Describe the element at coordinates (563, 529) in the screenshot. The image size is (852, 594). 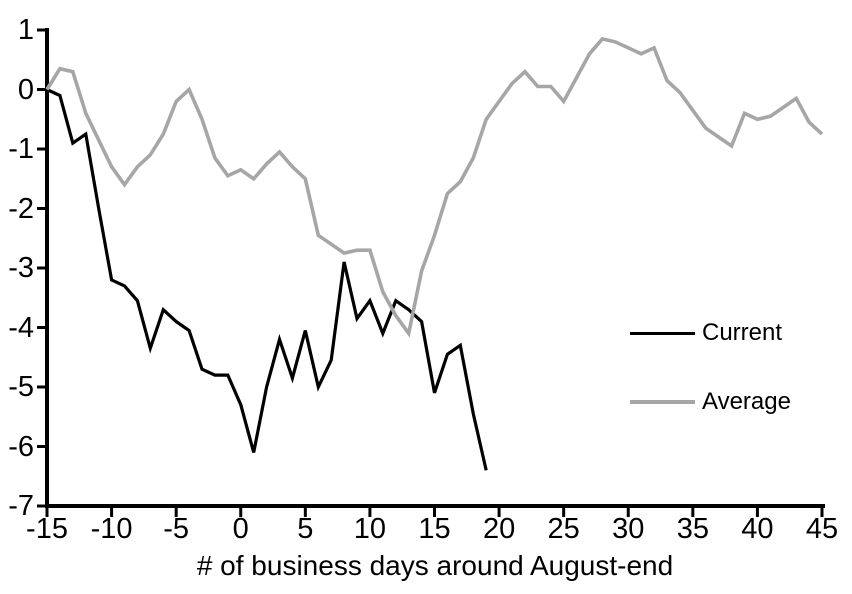
I see `x-tick-label: 25` at that location.